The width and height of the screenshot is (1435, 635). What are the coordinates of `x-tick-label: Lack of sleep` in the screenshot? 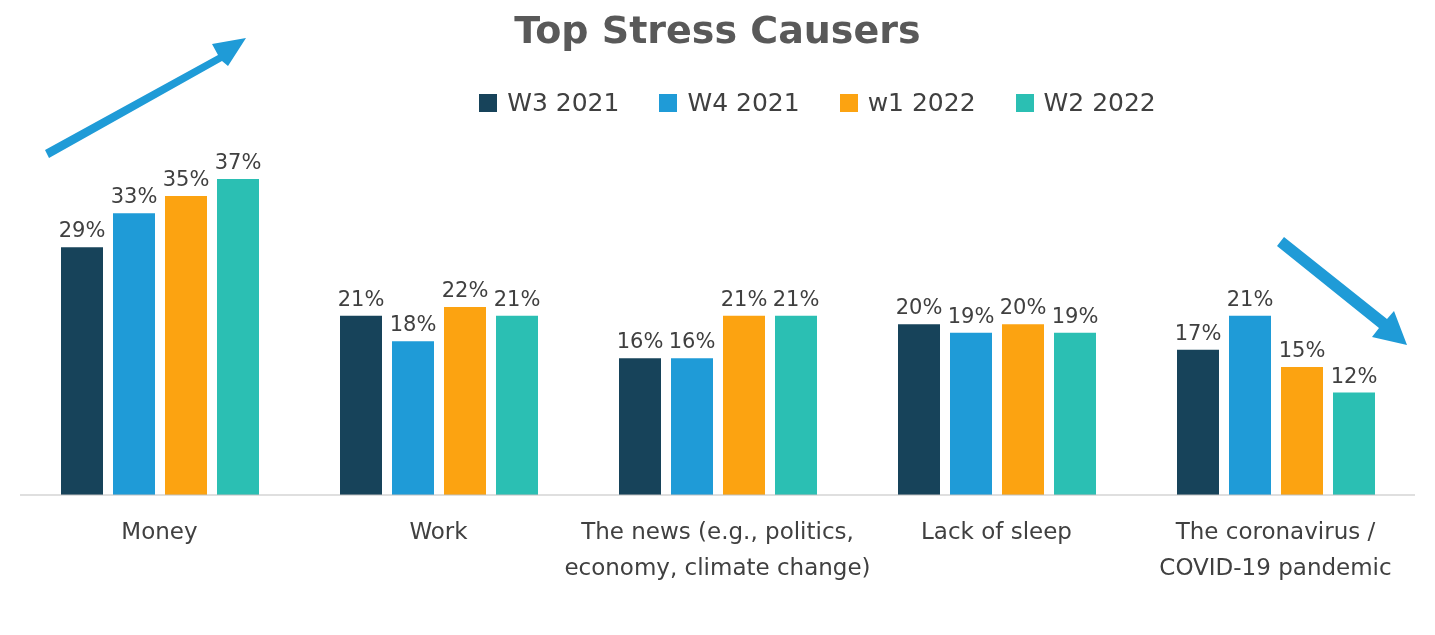 It's located at (996, 531).